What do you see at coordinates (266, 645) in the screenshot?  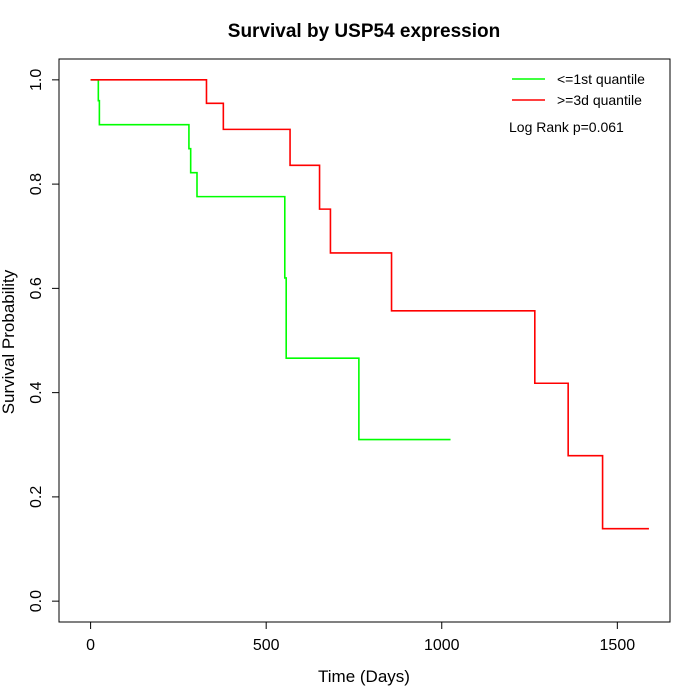 I see `x-tick-label: 500` at bounding box center [266, 645].